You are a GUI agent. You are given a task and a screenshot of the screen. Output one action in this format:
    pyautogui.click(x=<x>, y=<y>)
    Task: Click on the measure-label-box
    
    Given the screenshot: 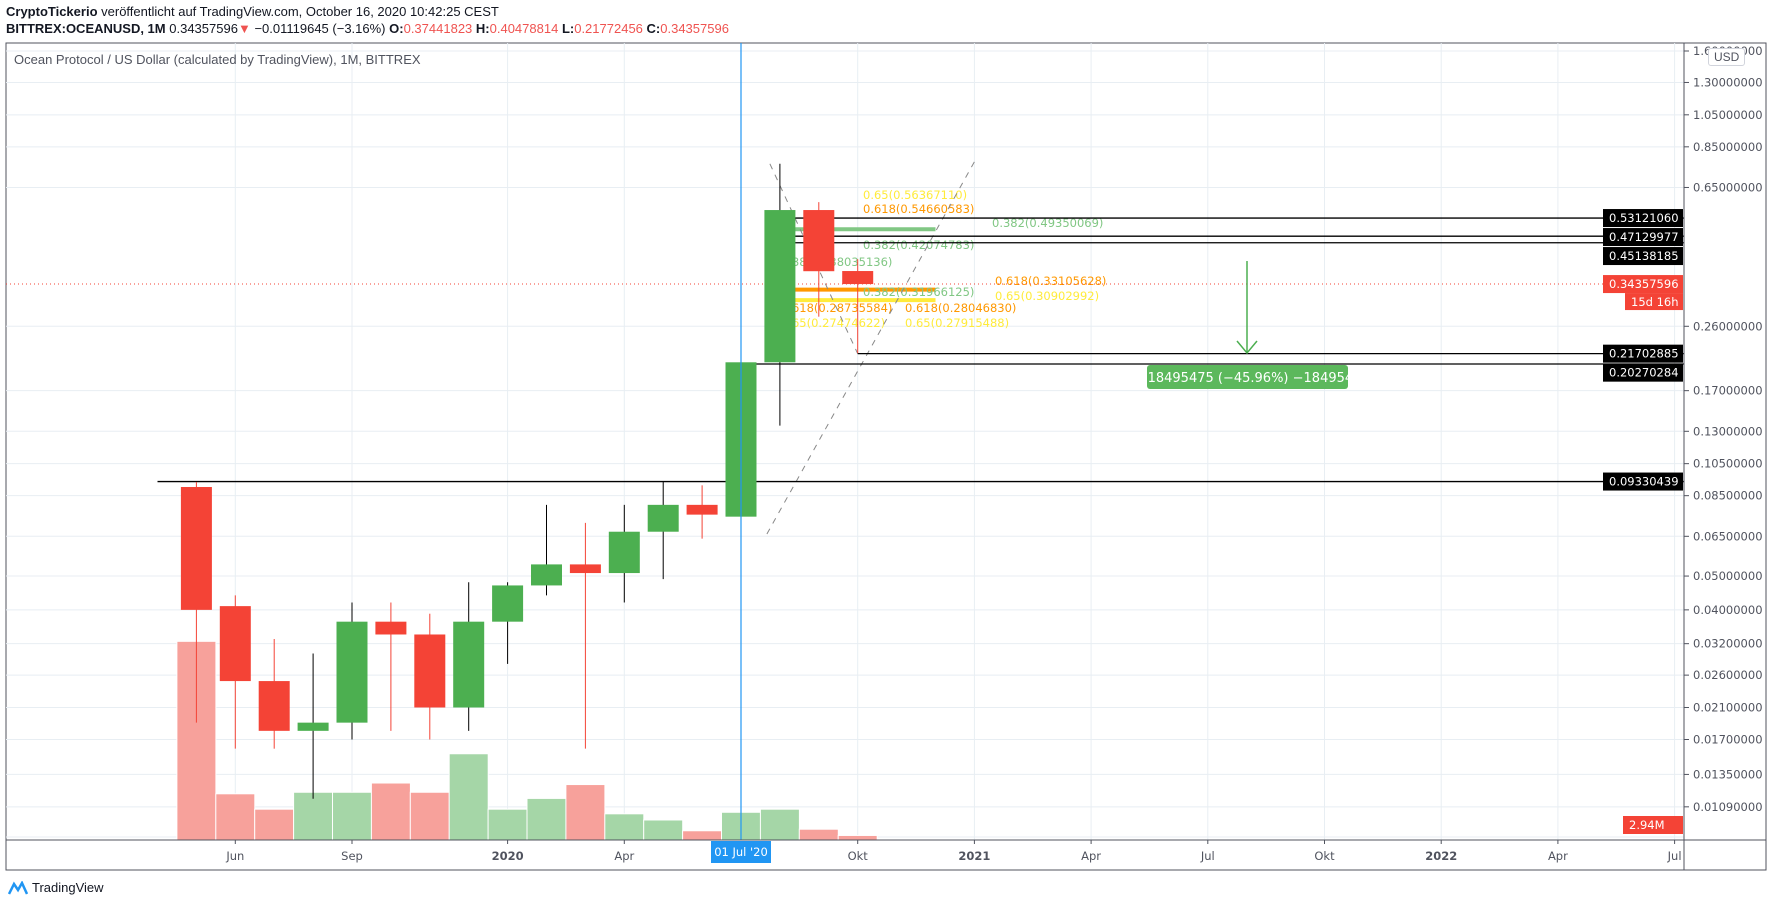 What is the action you would take?
    pyautogui.click(x=1247, y=377)
    